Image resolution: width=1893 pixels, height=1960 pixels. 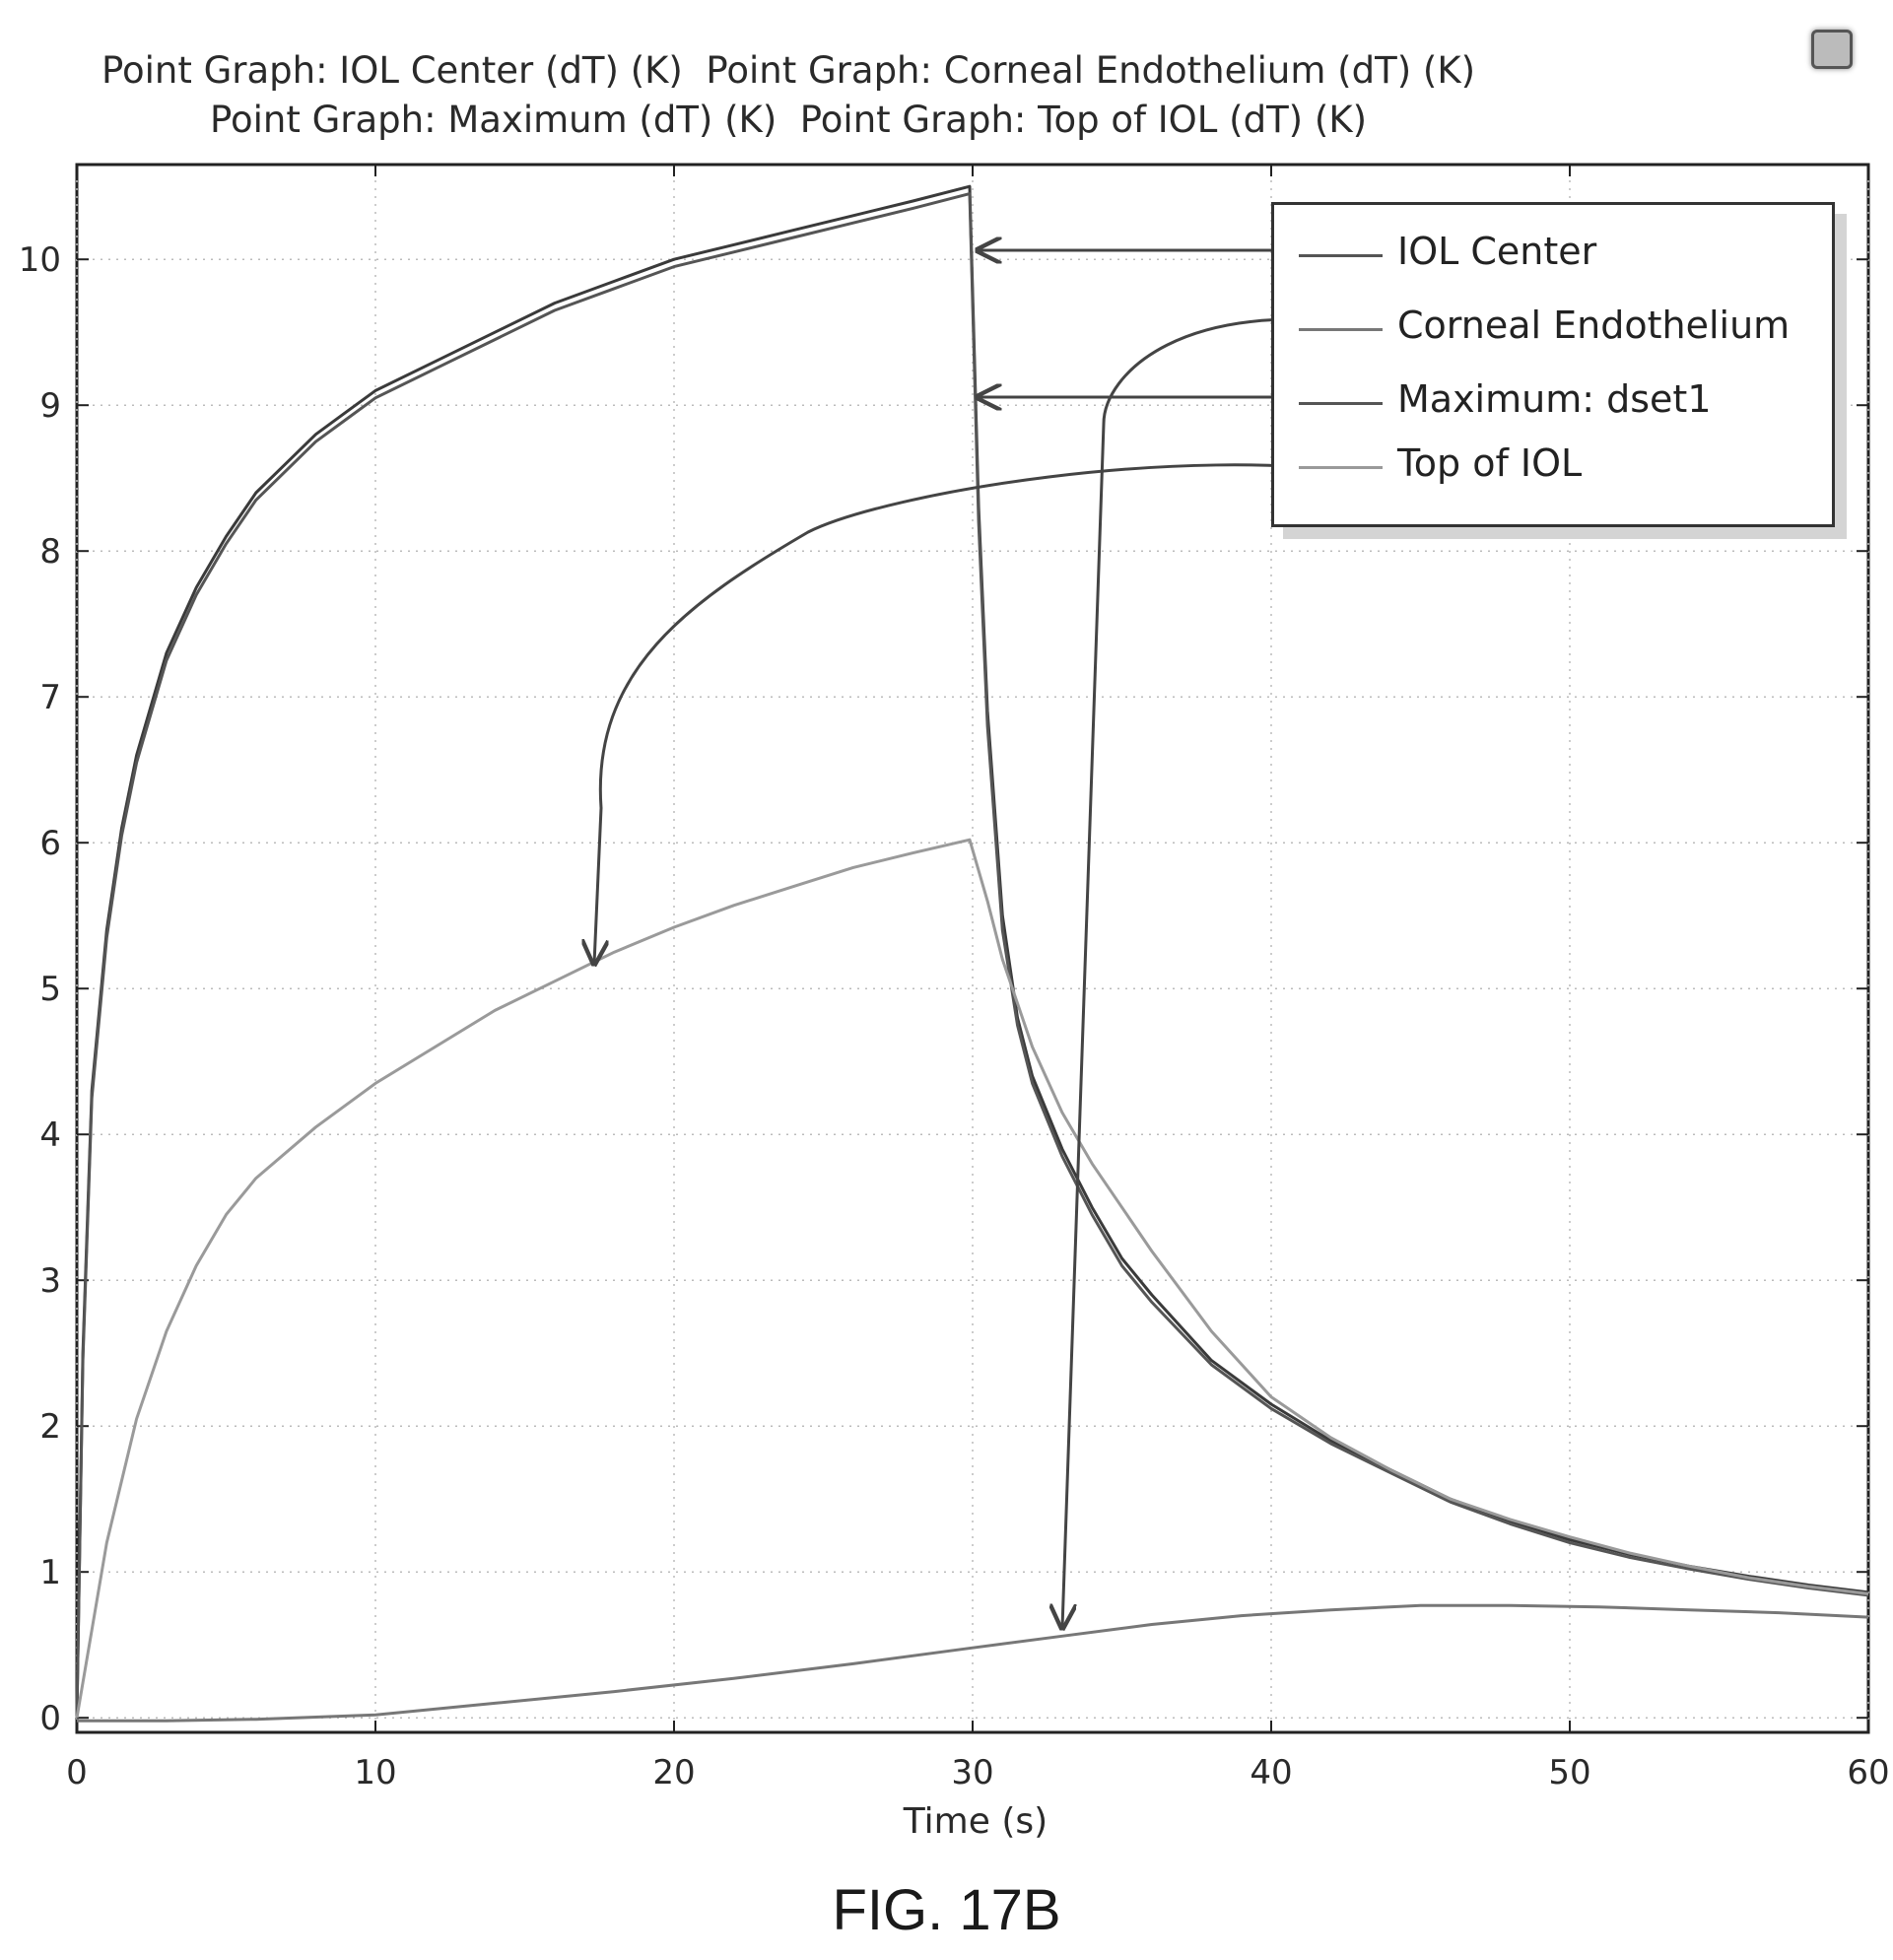 What do you see at coordinates (50, 1427) in the screenshot?
I see `y-tick-label: 2` at bounding box center [50, 1427].